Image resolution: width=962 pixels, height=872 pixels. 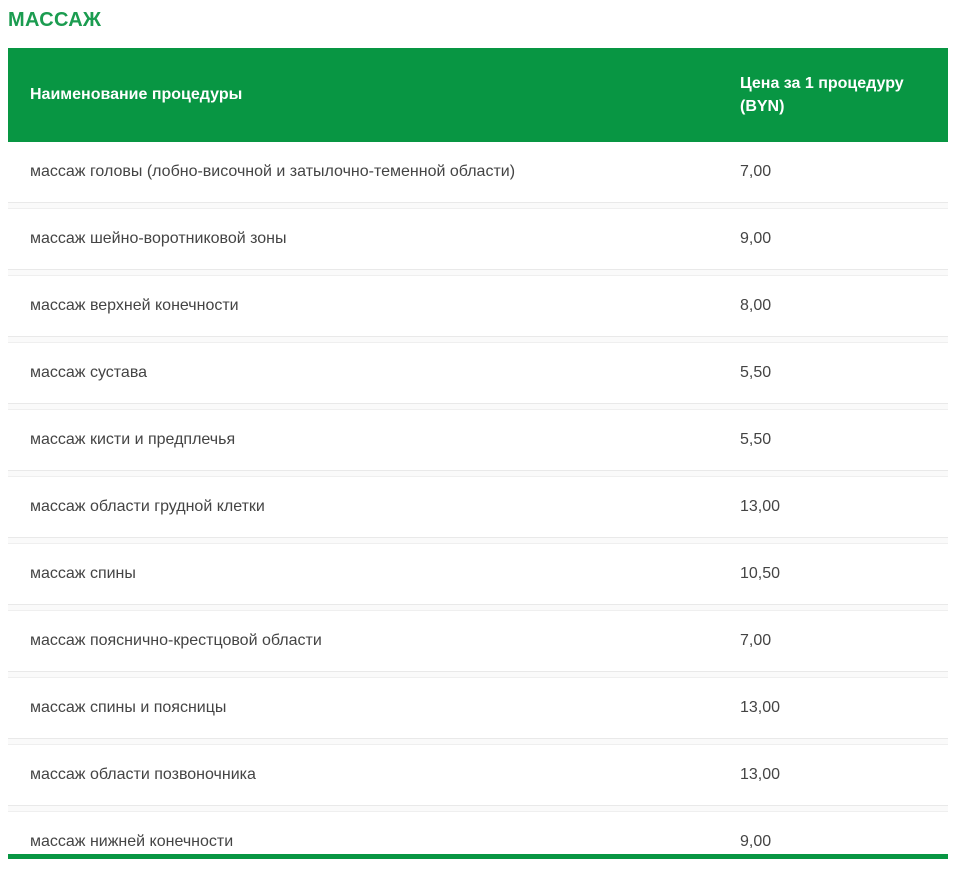 I want to click on procedure-name-cell: массаж спины, so click(x=83, y=573).